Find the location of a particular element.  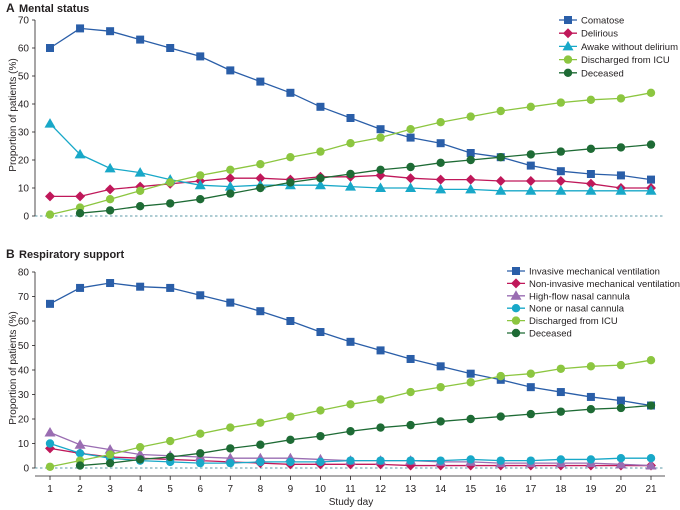

legend-label: High-flow nasal cannula is located at coordinates (580, 296).